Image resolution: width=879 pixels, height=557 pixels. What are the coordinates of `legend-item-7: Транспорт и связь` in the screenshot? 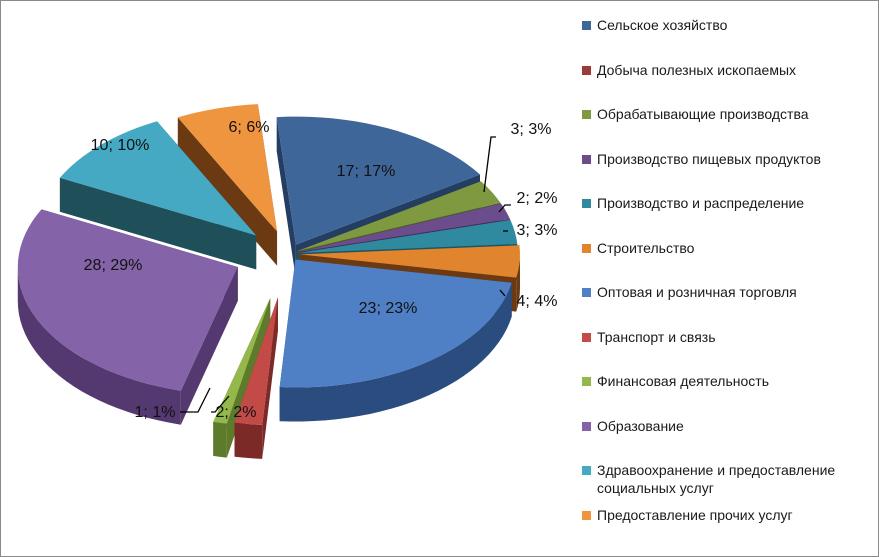 It's located at (727, 337).